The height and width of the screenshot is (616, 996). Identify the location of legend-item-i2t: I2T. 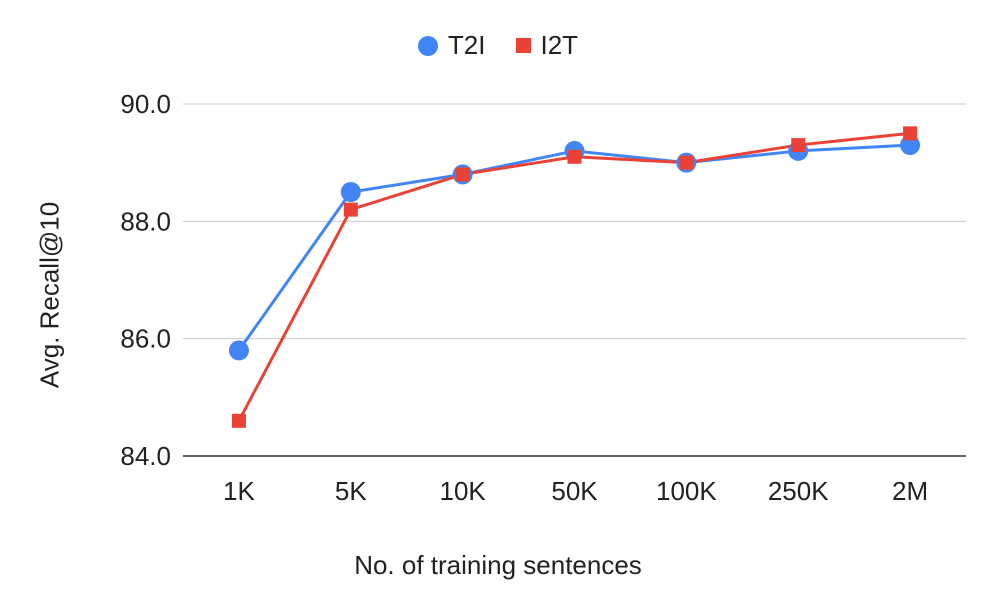
(547, 45).